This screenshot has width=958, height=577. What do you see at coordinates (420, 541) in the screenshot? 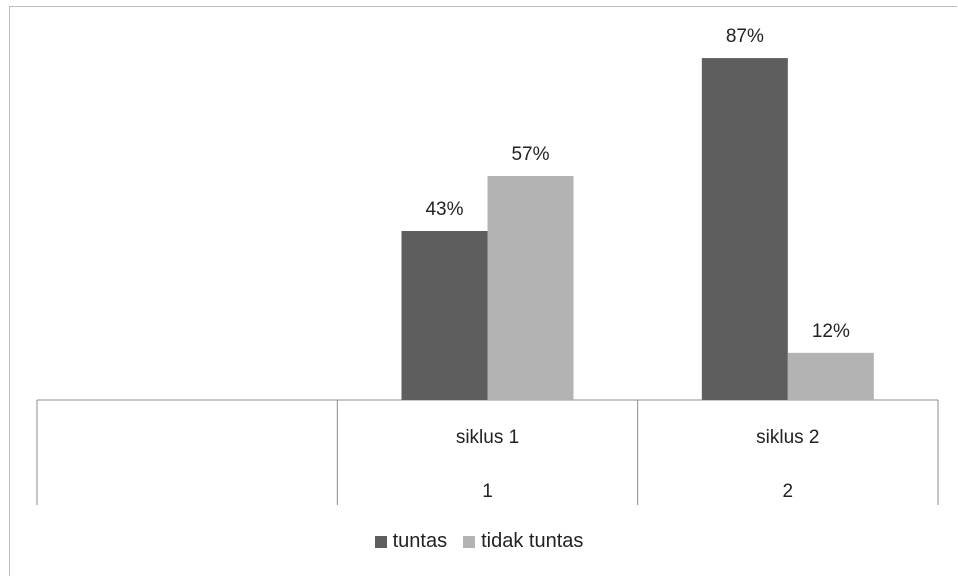
I see `legend-label-tuntas: tuntas` at bounding box center [420, 541].